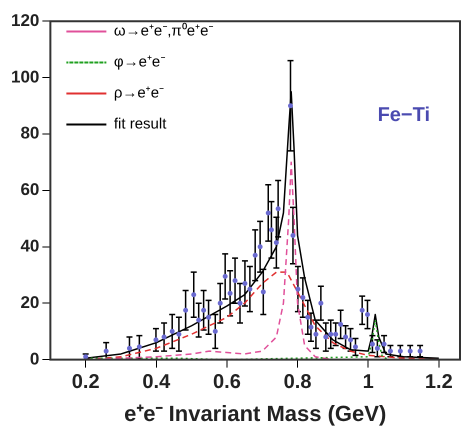 Image resolution: width=474 pixels, height=440 pixels. What do you see at coordinates (404, 115) in the screenshot?
I see `annotation: Fe−Ti` at bounding box center [404, 115].